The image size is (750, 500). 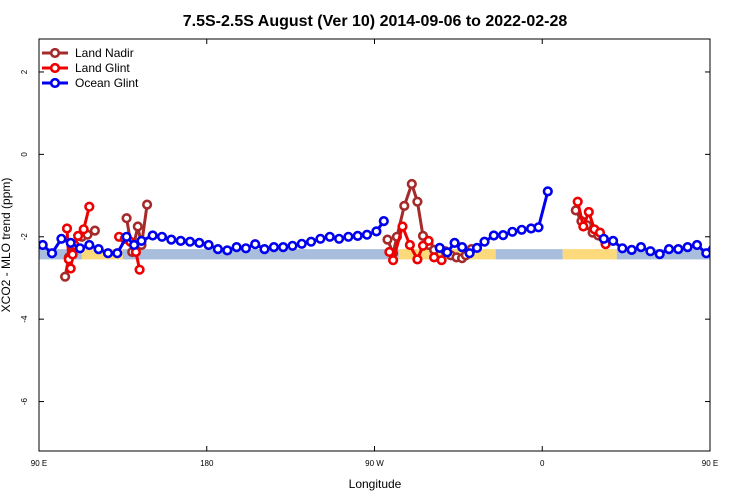 I want to click on y-tick-label: -4, so click(x=24, y=319).